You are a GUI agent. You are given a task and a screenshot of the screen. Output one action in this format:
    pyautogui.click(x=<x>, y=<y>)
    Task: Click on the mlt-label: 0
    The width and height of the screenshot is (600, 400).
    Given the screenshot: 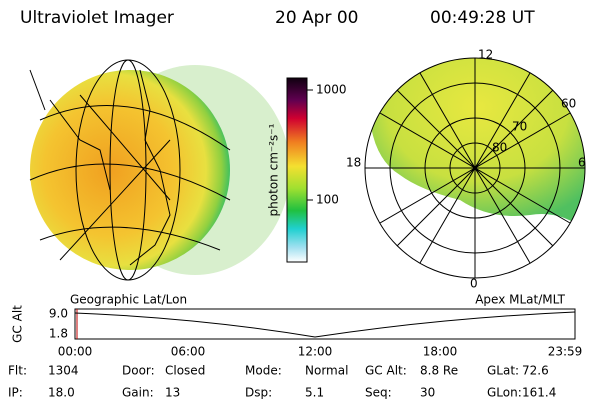 What is the action you would take?
    pyautogui.click(x=474, y=284)
    